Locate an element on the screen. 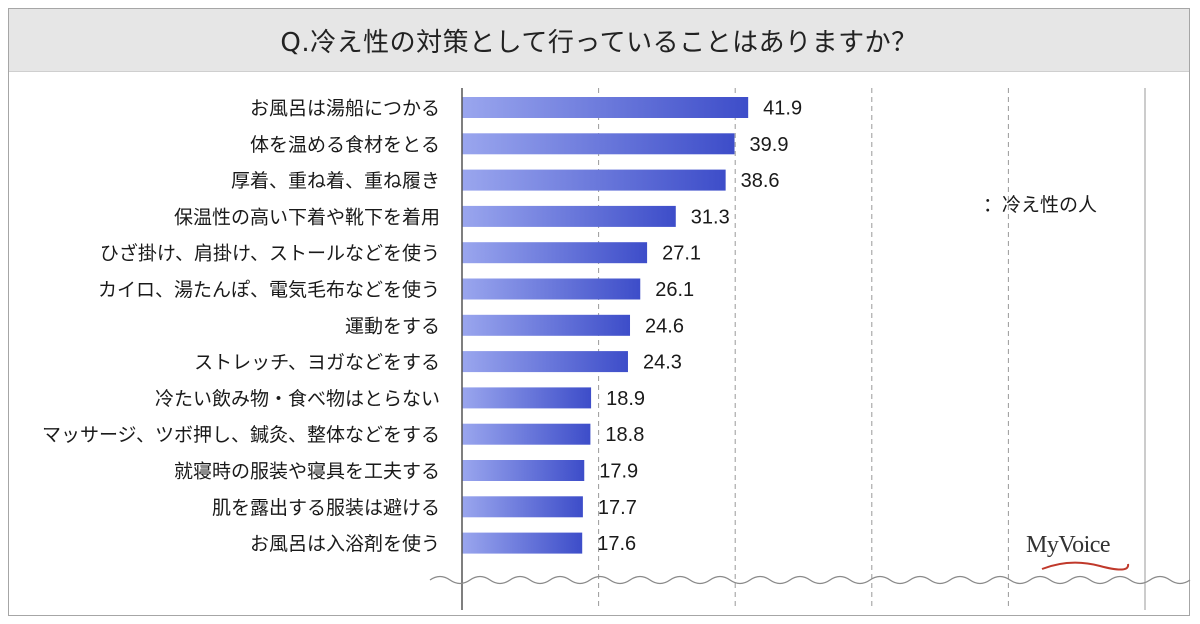 The width and height of the screenshot is (1200, 624). category-label: 保温性の高い下着や靴下を着用 is located at coordinates (307, 217).